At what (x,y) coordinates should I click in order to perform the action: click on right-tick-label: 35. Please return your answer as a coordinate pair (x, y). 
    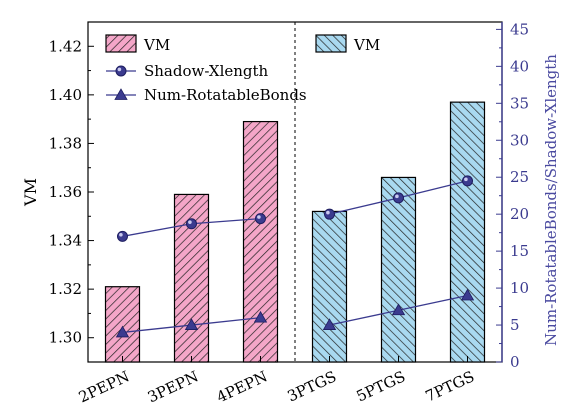
    Looking at the image, I should click on (519, 103).